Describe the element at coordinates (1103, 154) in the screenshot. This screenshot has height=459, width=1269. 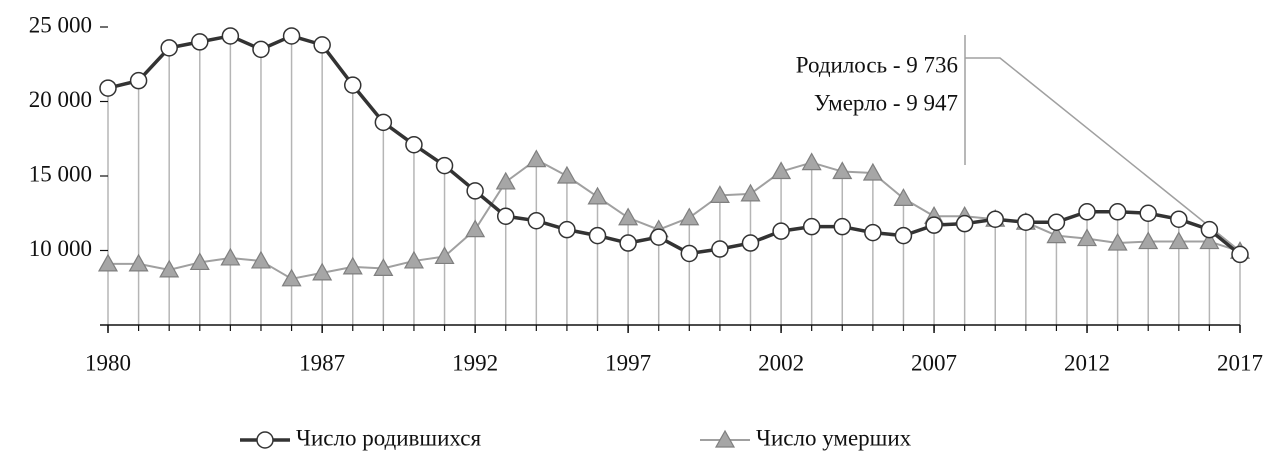
I see `callout-line` at that location.